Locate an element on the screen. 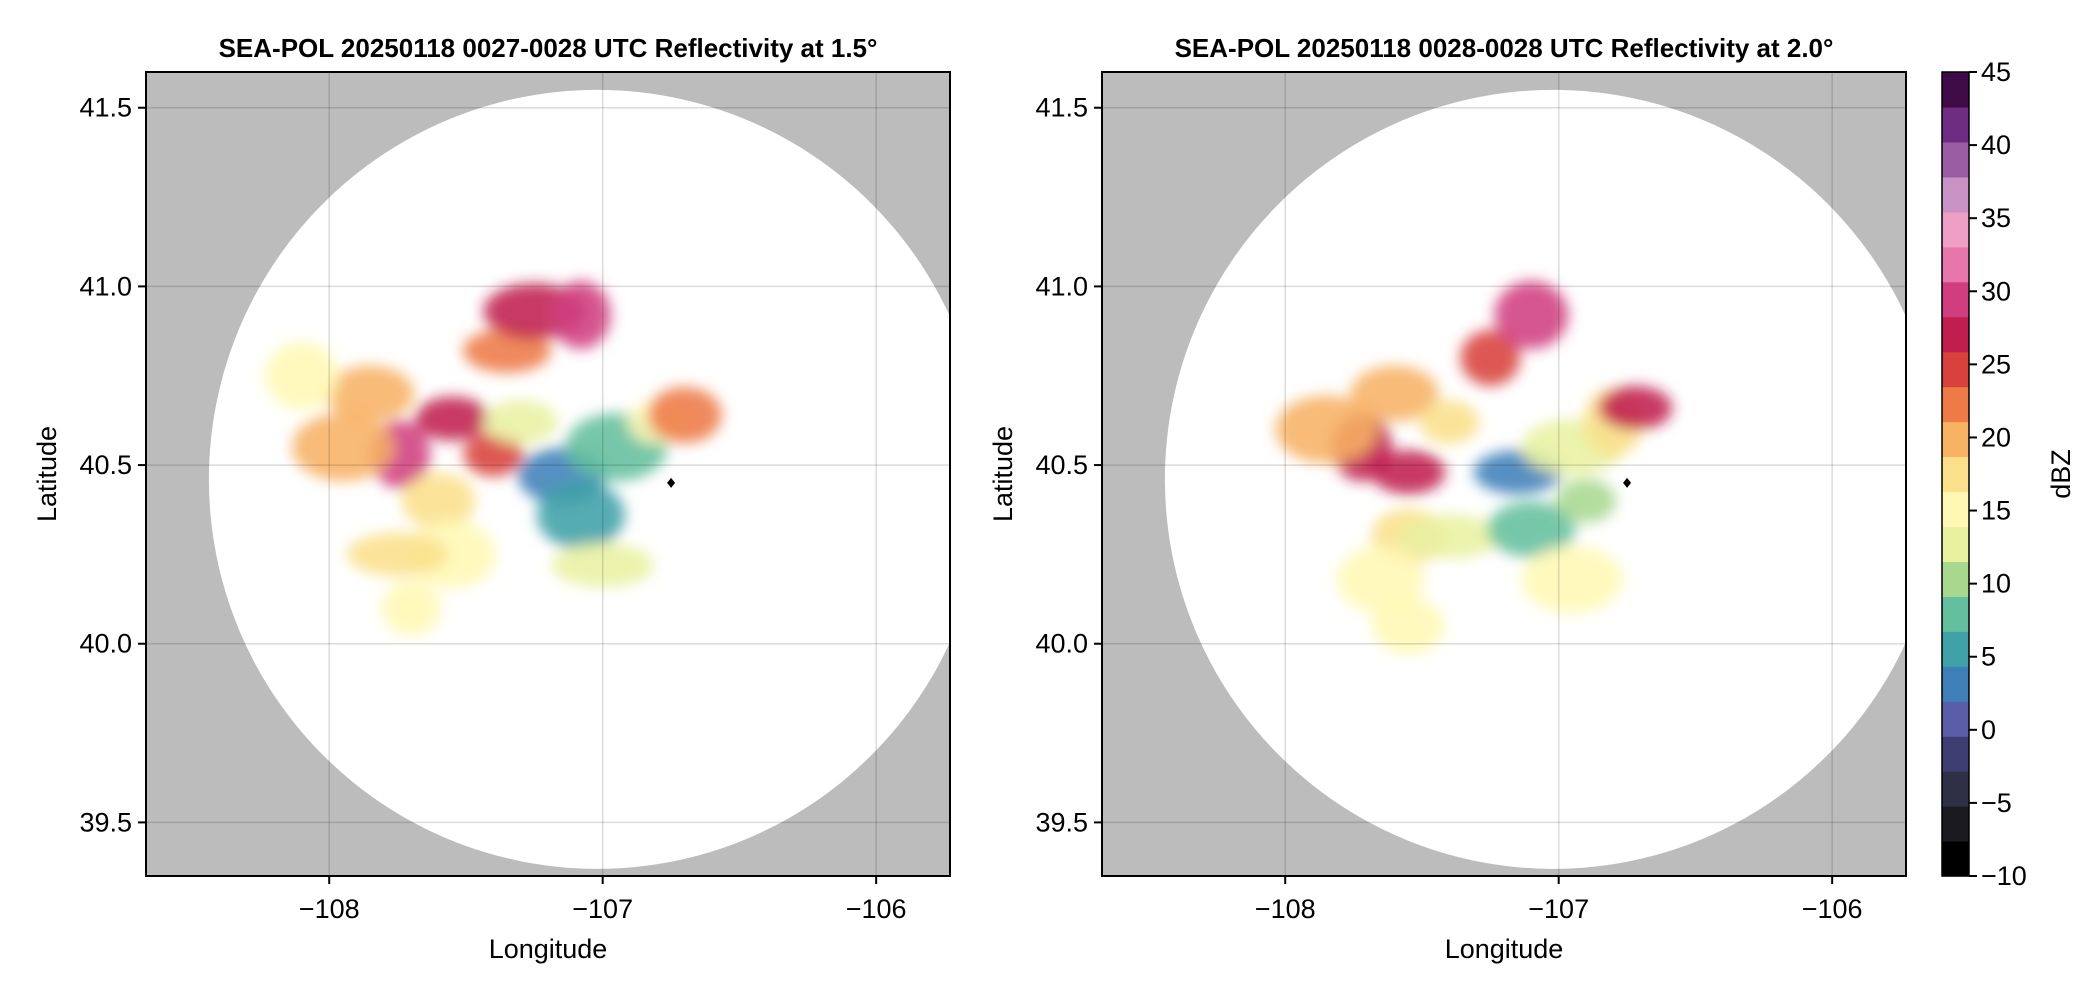  colorbar-tick-label: 5 is located at coordinates (1988, 657).